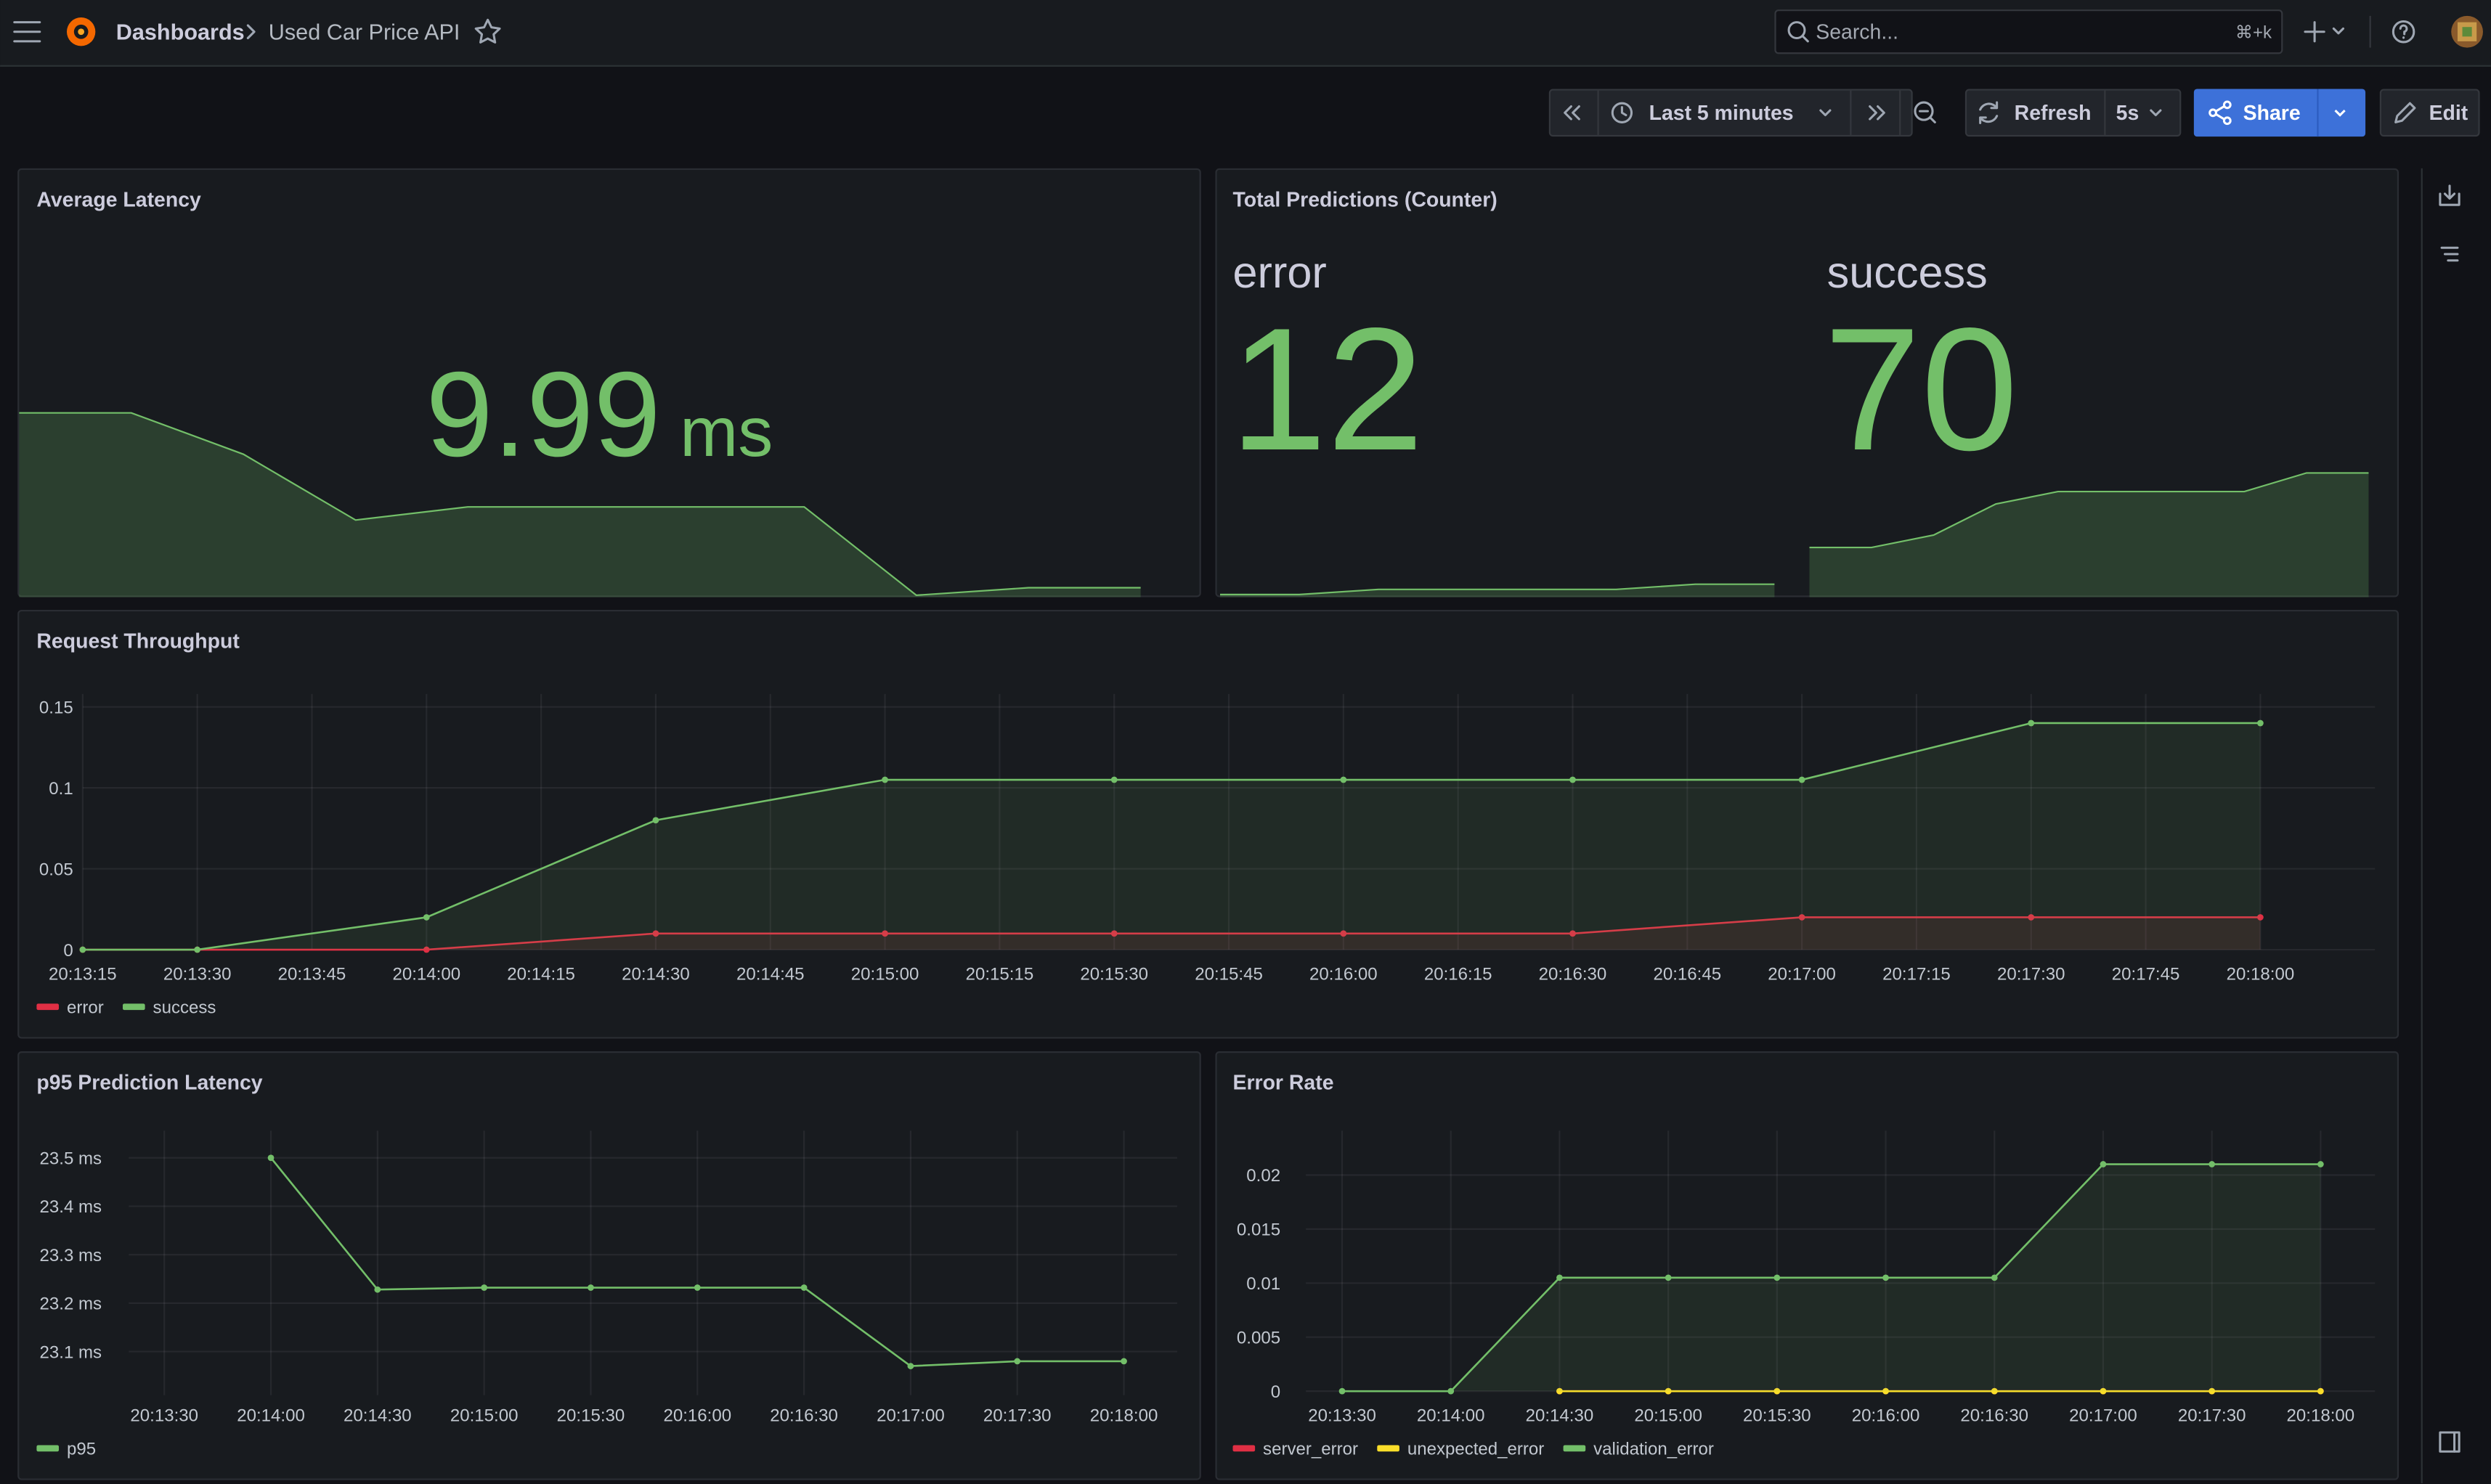 The height and width of the screenshot is (1484, 2491). Describe the element at coordinates (71, 1304) in the screenshot. I see `y-tick-label: 23.2 ms` at that location.